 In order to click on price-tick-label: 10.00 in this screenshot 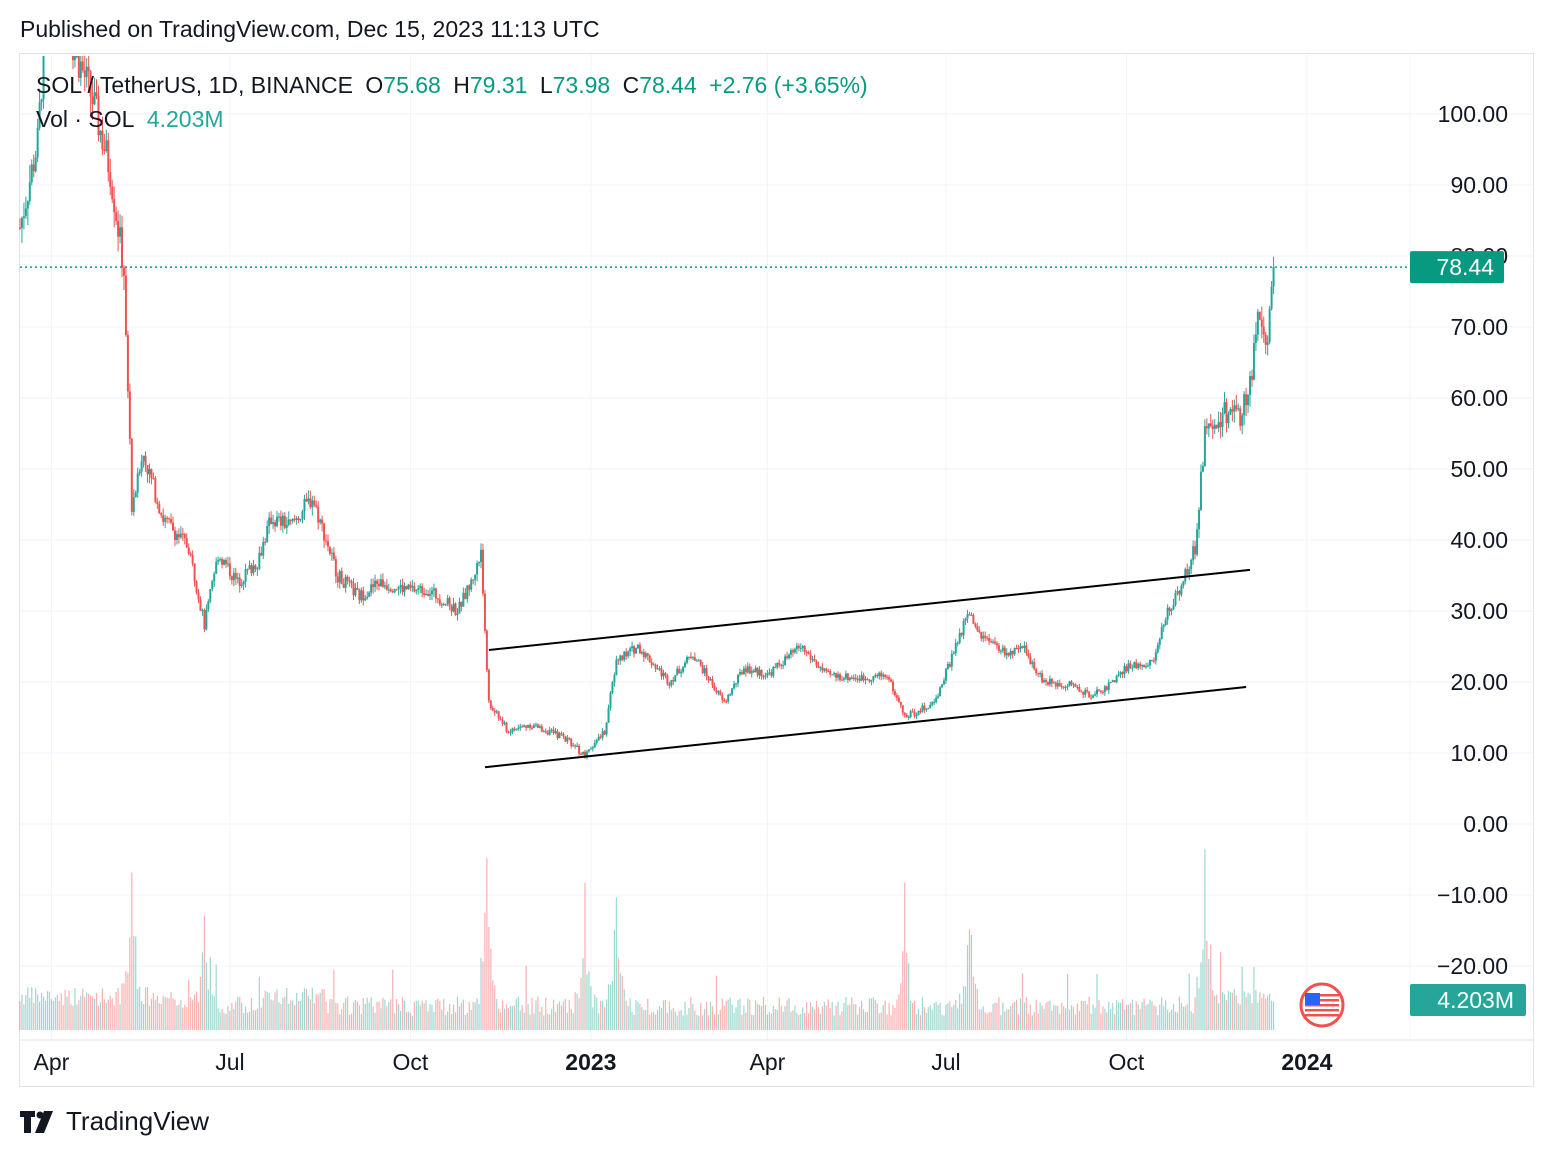, I will do `click(1479, 753)`.